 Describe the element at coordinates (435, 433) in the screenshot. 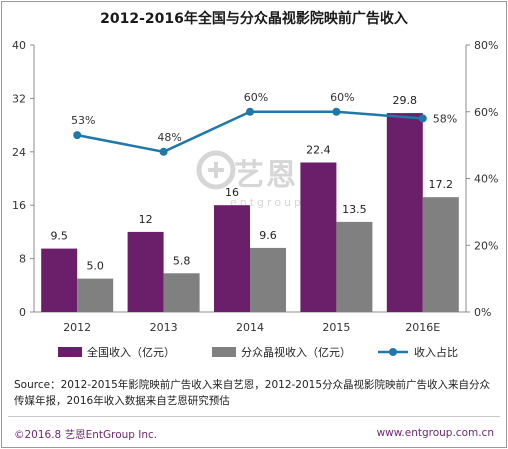

I see `website-text: www.entgroup.com.cn` at that location.